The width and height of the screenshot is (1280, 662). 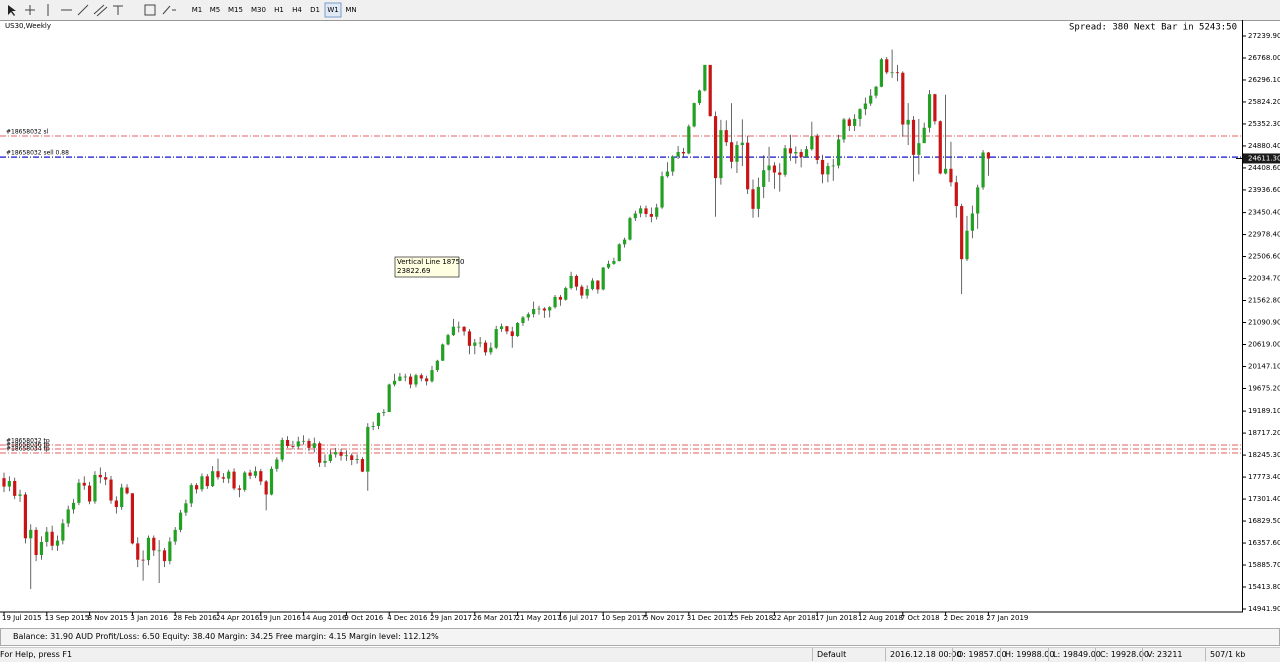 I want to click on timeframe-button: D1, so click(x=315, y=10).